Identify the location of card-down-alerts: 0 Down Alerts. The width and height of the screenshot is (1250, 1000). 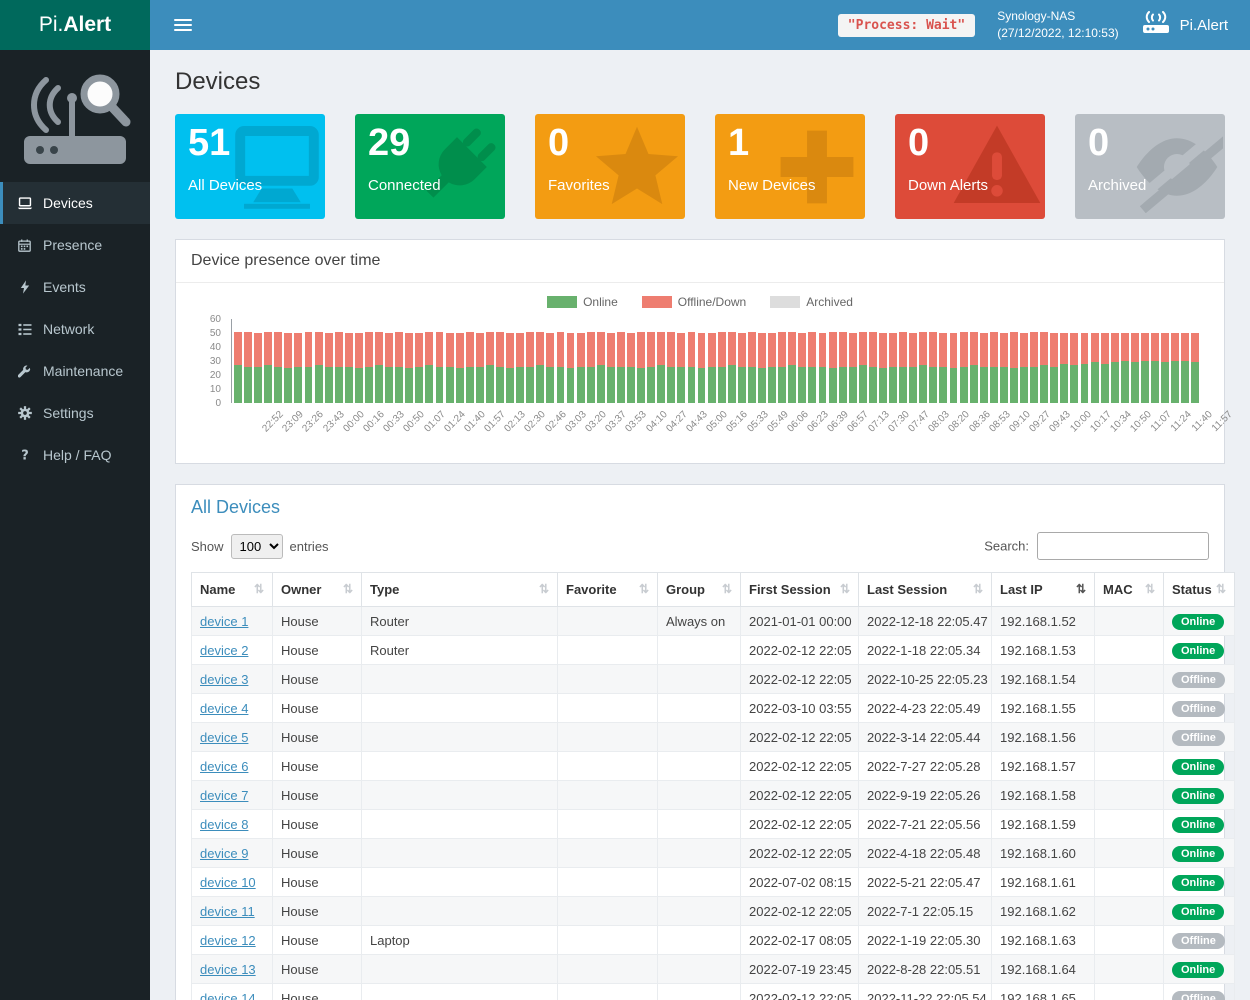
(970, 166).